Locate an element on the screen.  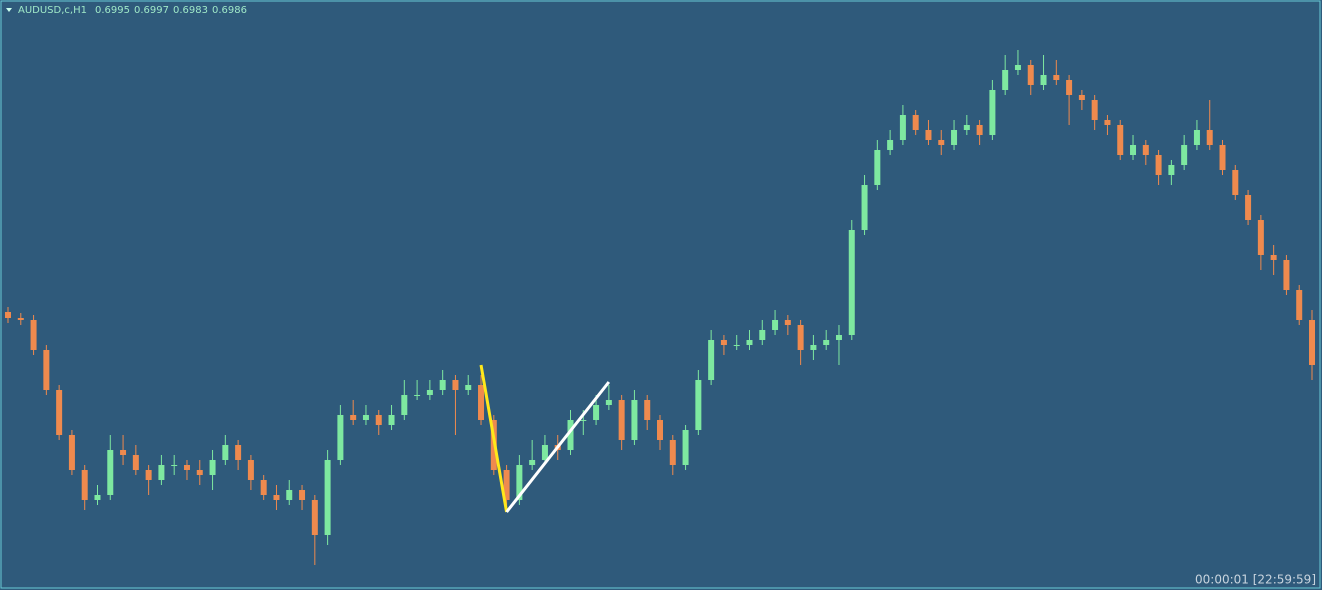
ohlc-value: 0.6995 is located at coordinates (112, 10).